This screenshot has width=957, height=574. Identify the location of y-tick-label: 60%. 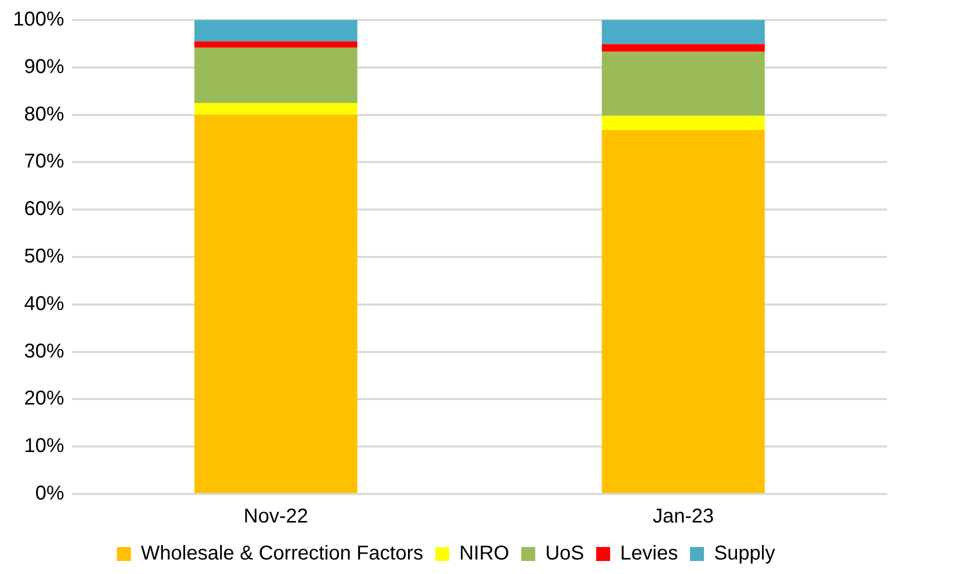
(44, 209).